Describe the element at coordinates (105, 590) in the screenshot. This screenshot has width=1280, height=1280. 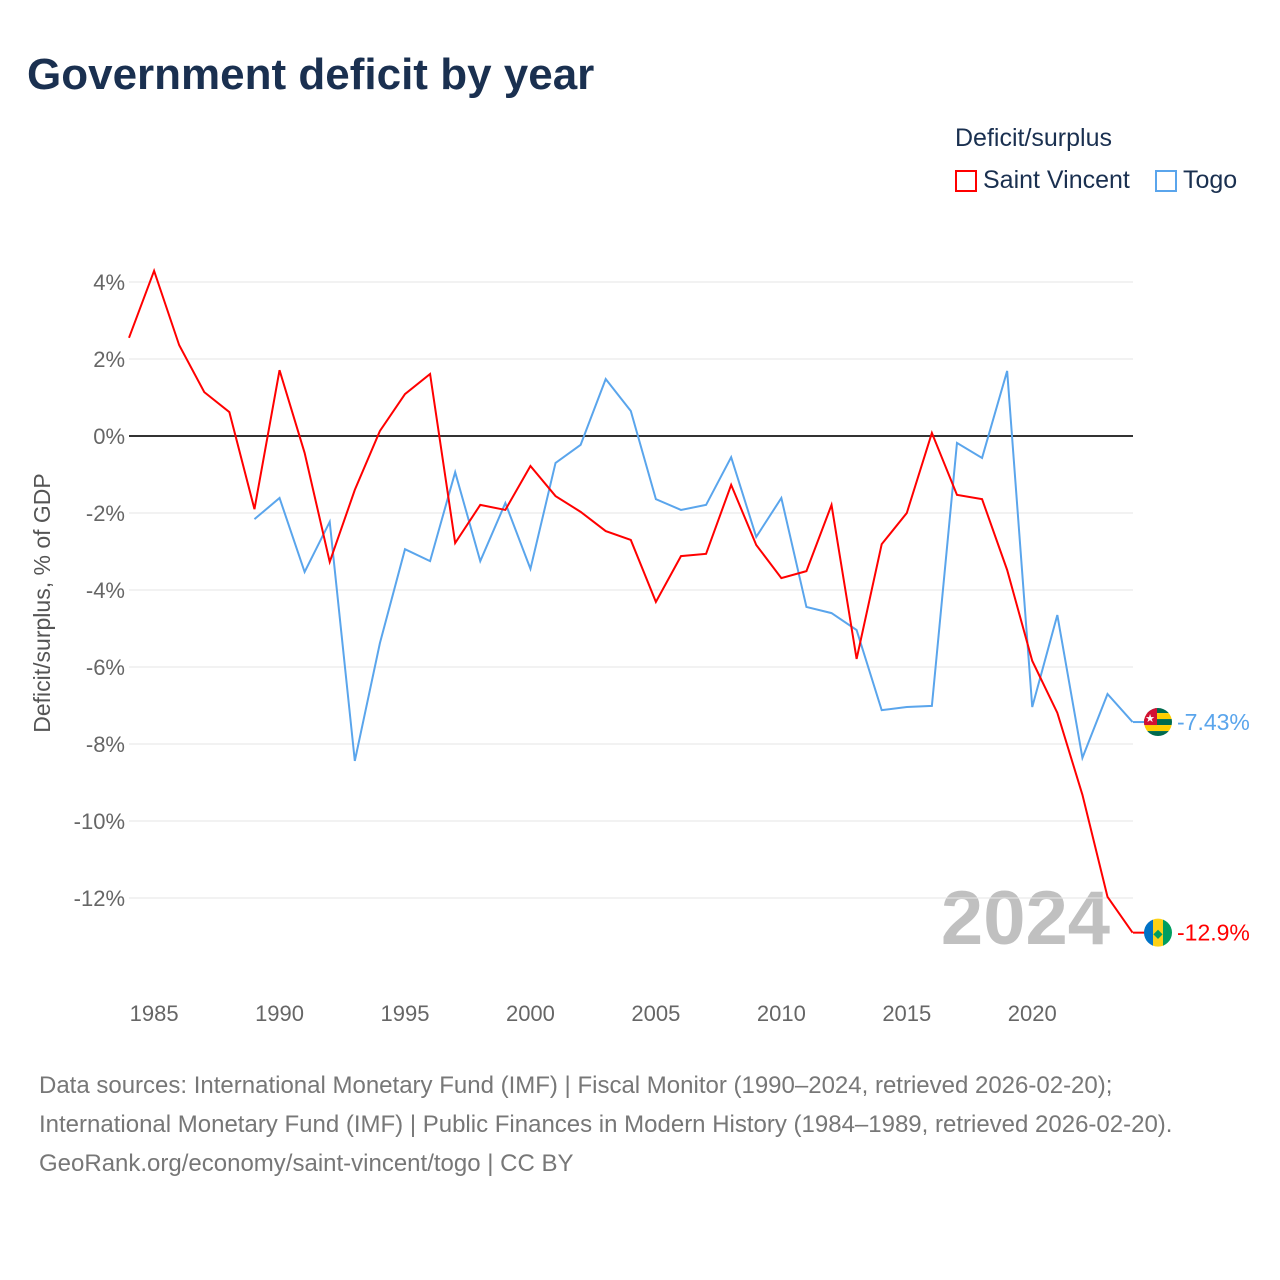
I see `y-tick-label: -4%` at that location.